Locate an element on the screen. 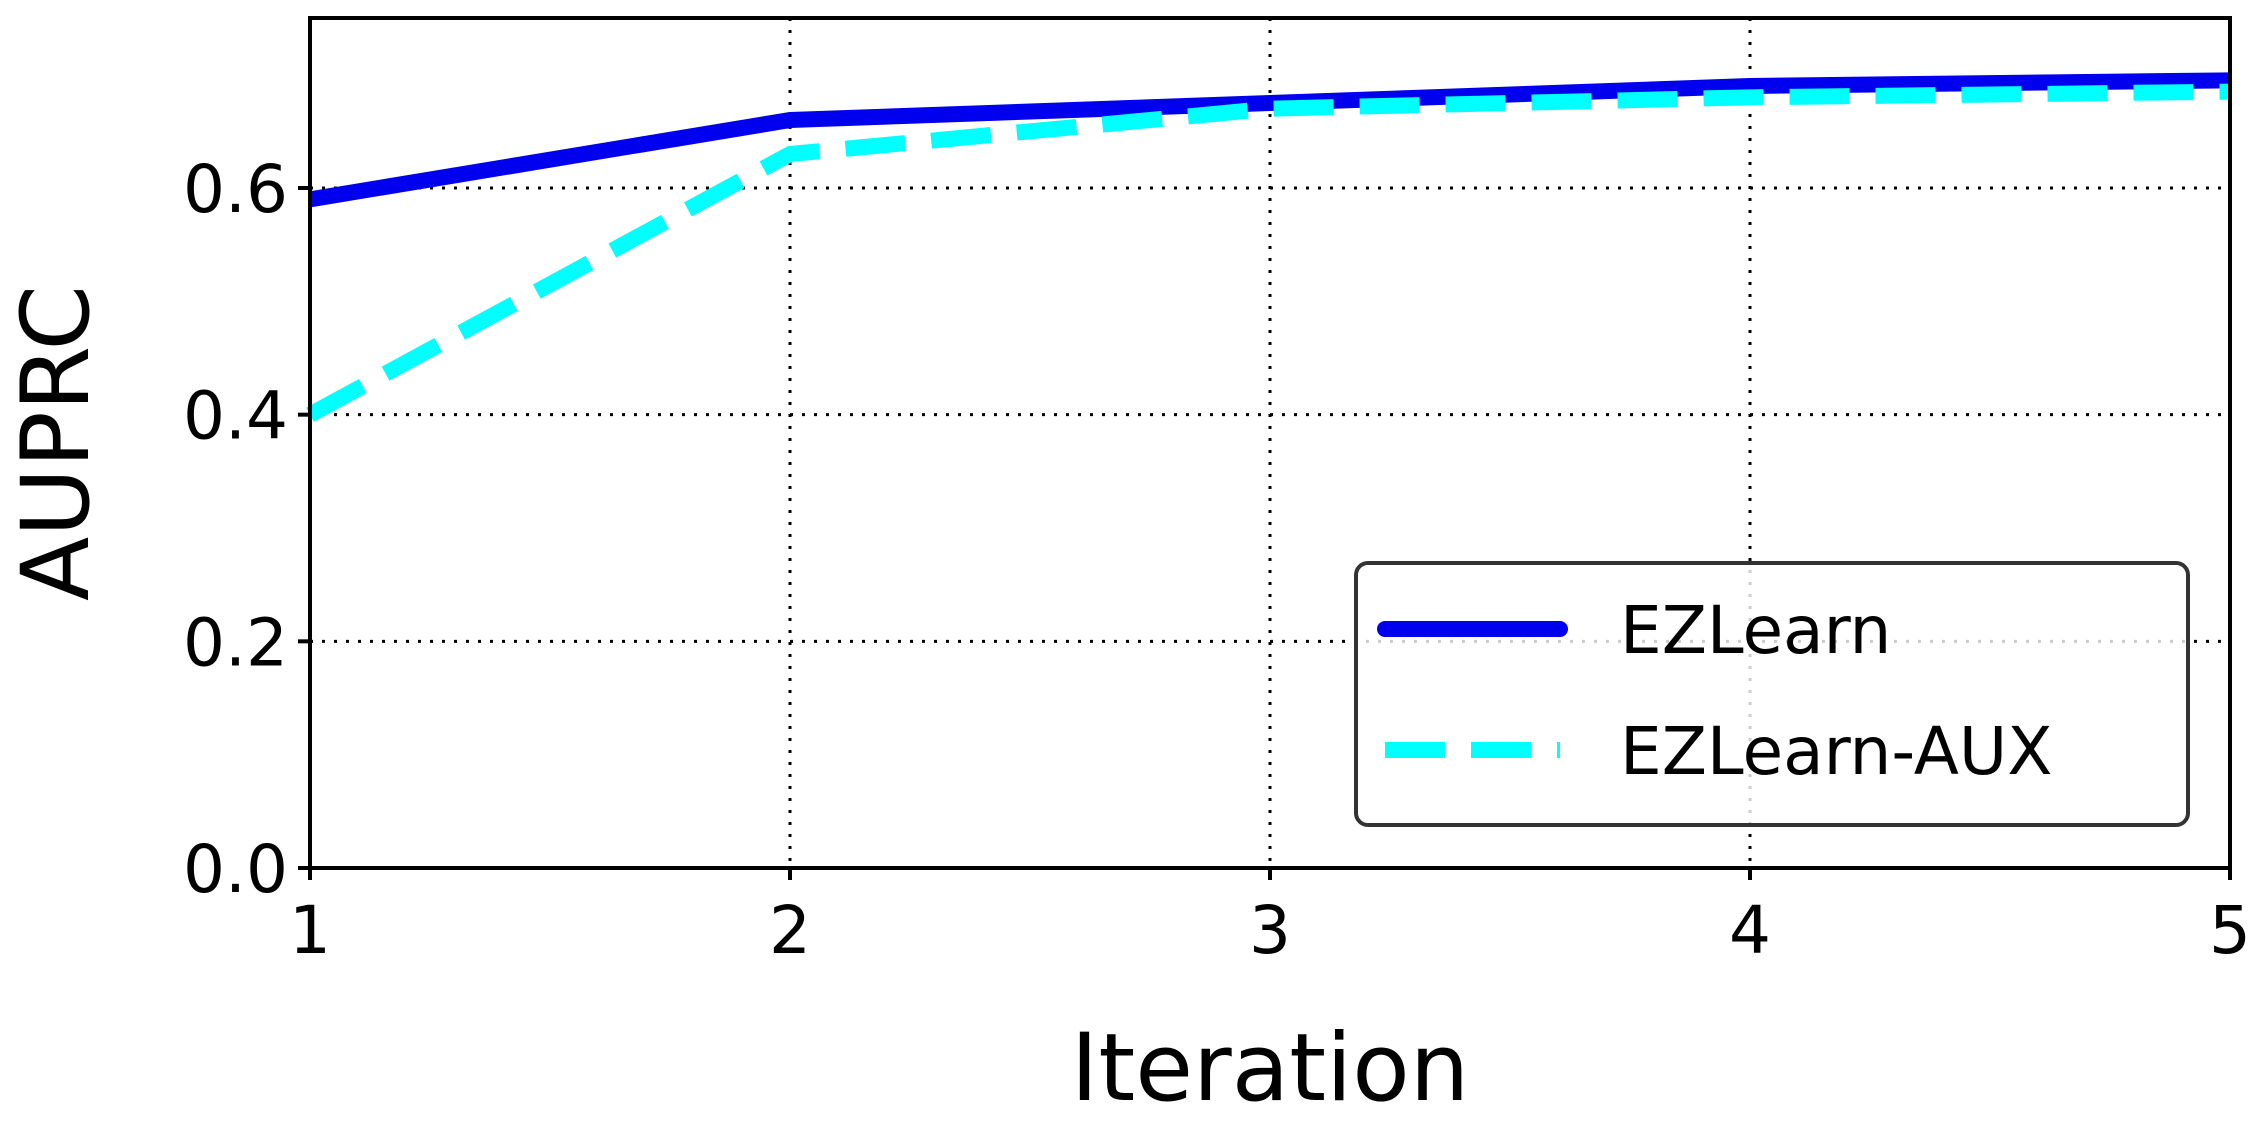 The width and height of the screenshot is (2250, 1125). y-axis-title: AUPRC is located at coordinates (56, 443).